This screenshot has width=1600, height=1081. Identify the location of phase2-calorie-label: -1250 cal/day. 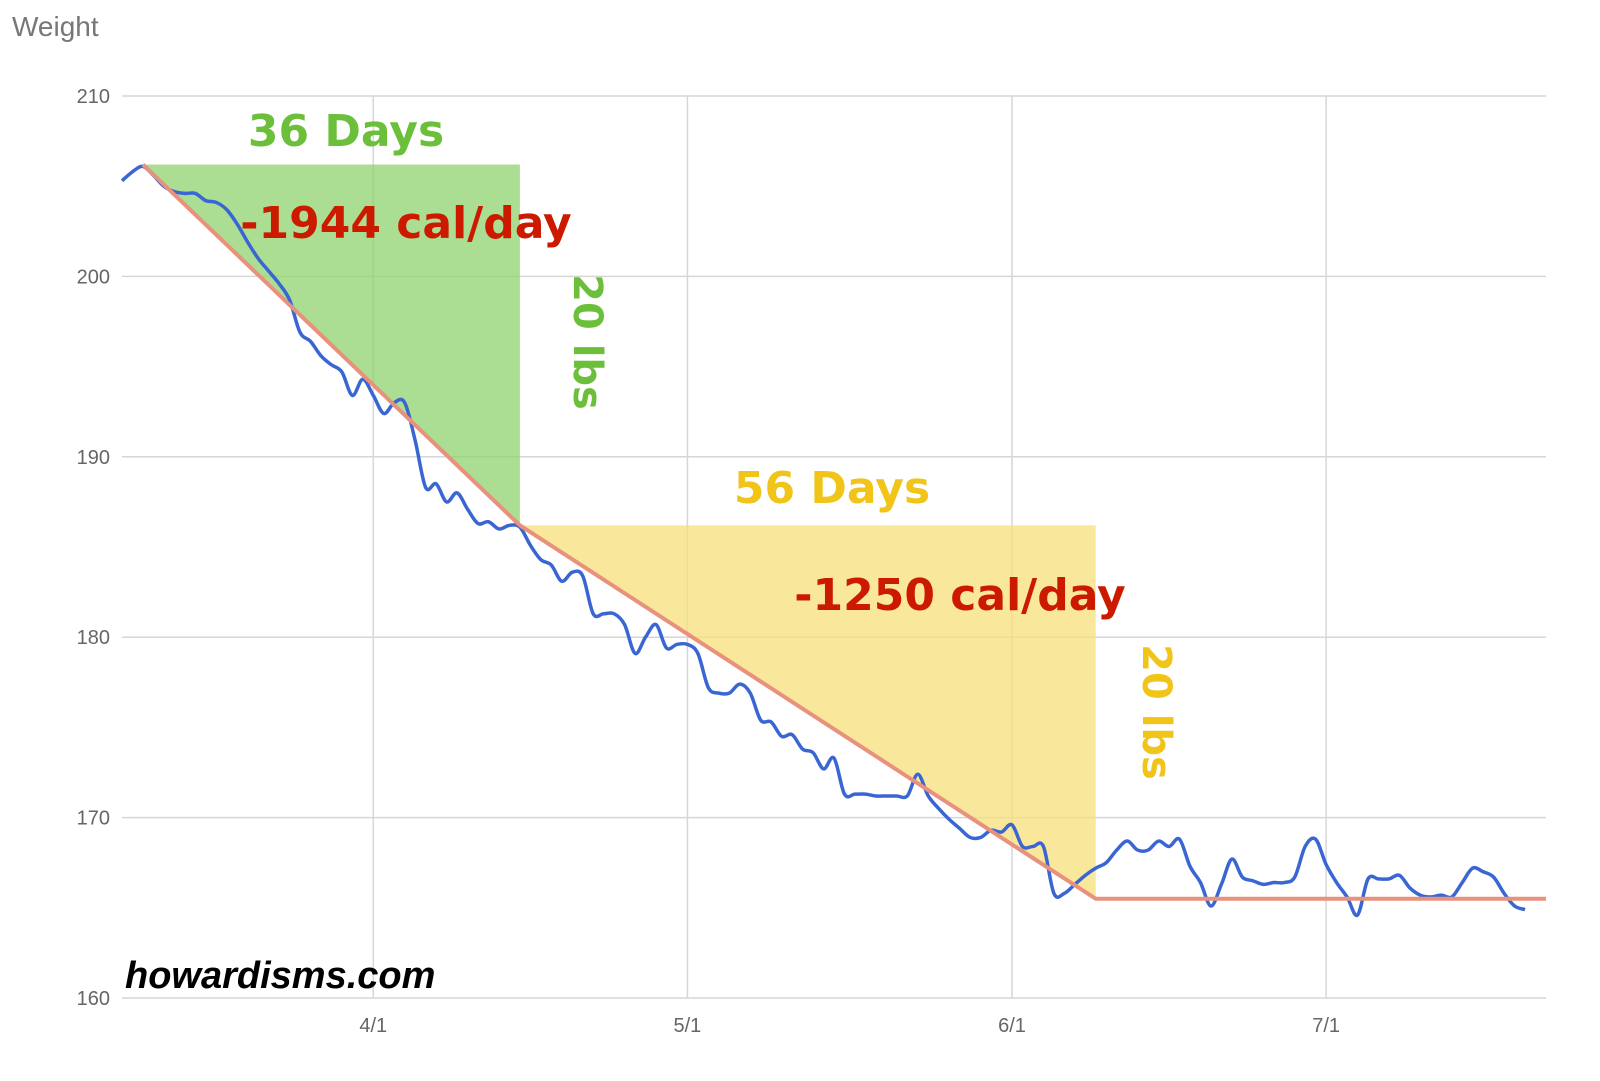
(959, 595).